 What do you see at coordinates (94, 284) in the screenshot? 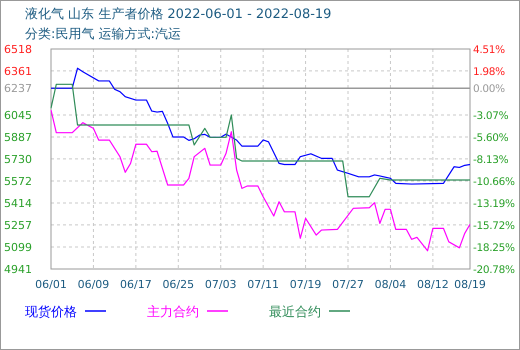
I see `x-tick-label: 06/09` at bounding box center [94, 284].